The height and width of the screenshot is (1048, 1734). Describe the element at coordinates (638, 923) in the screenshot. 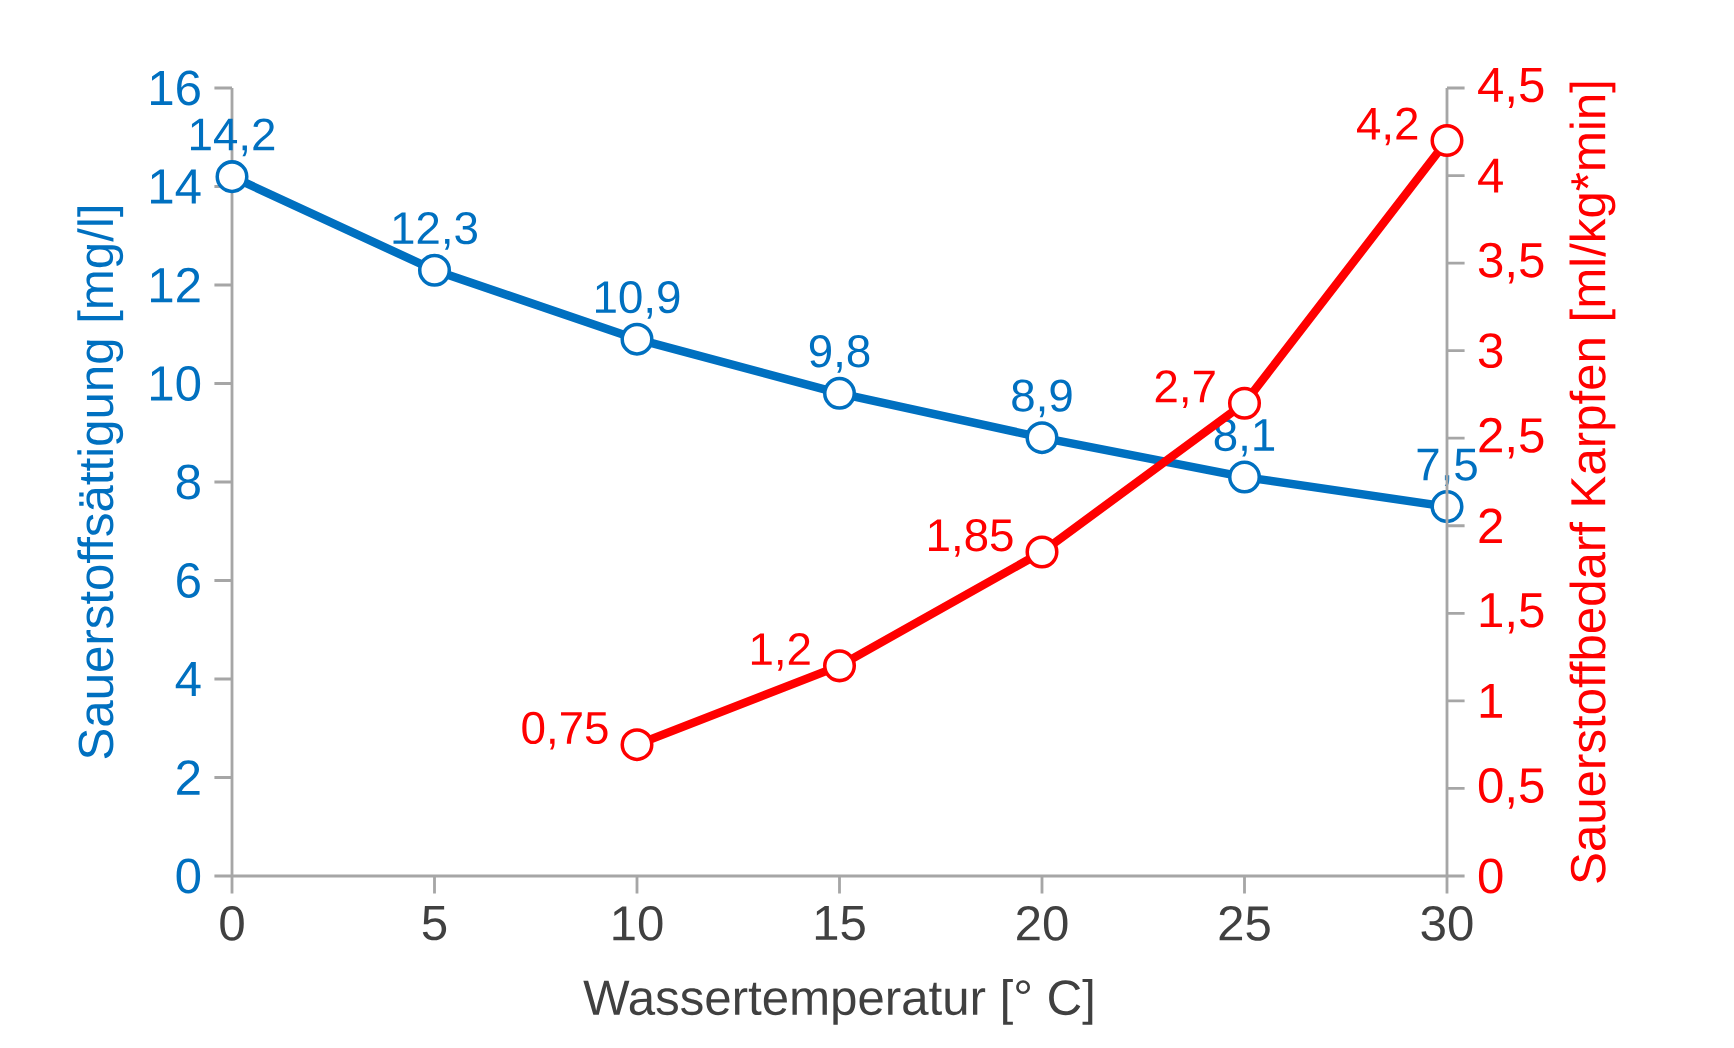

I see `x-tick-label: 10` at that location.